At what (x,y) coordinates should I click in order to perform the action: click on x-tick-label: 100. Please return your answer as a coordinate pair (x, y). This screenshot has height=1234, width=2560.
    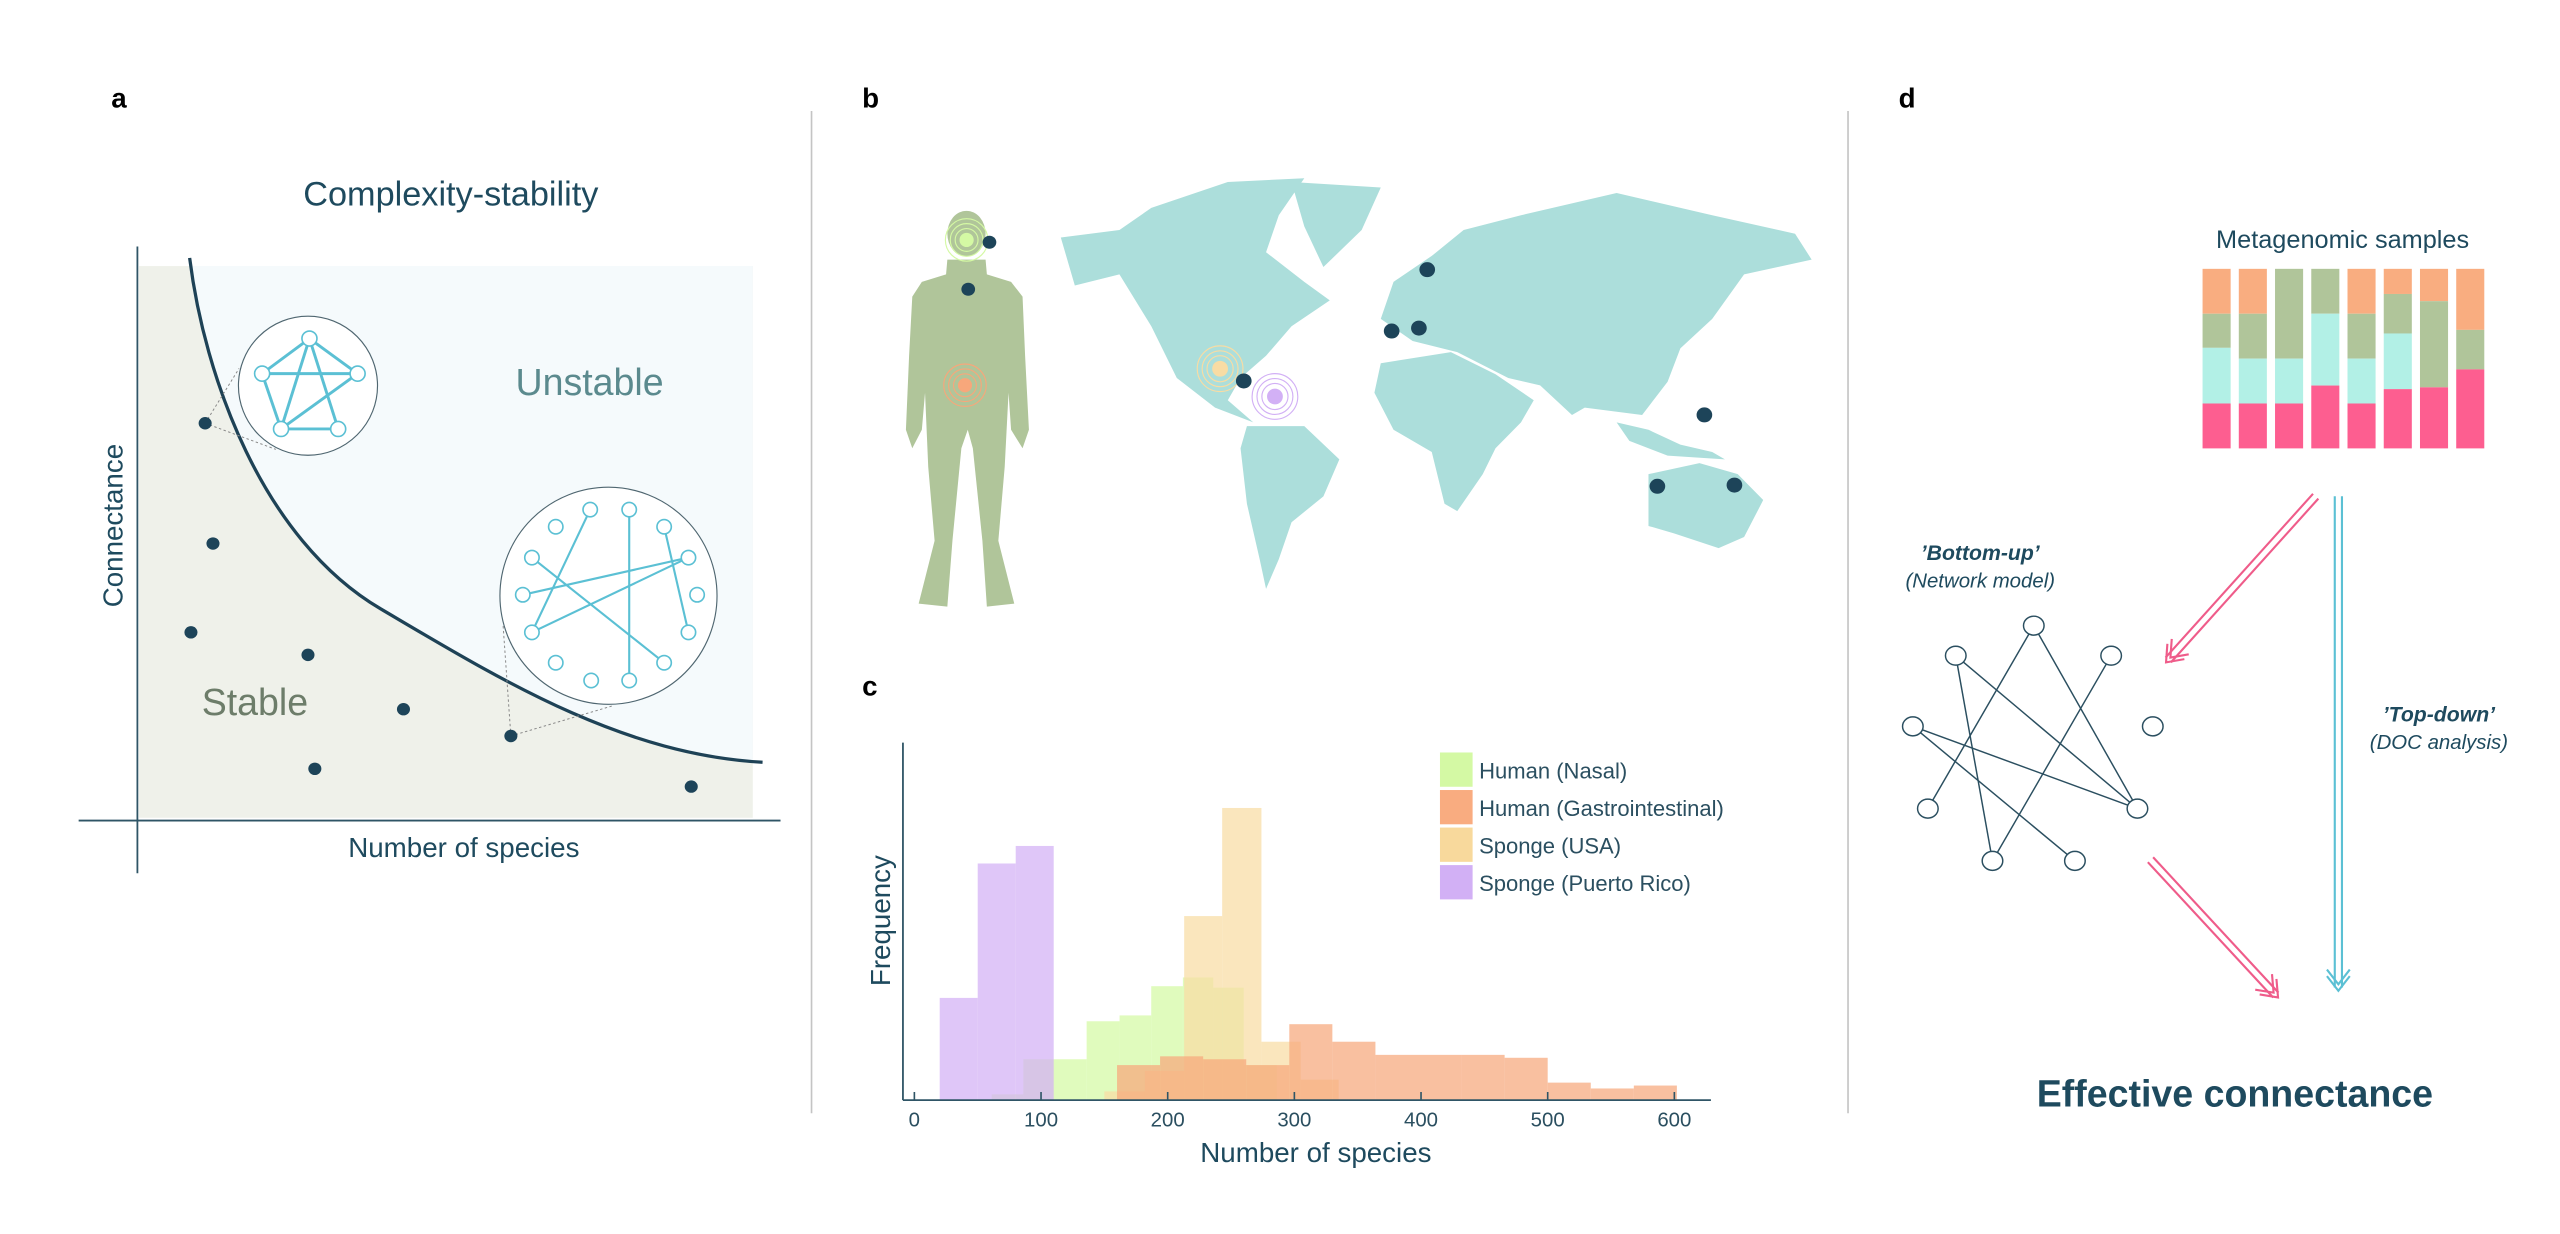
    Looking at the image, I should click on (1041, 1120).